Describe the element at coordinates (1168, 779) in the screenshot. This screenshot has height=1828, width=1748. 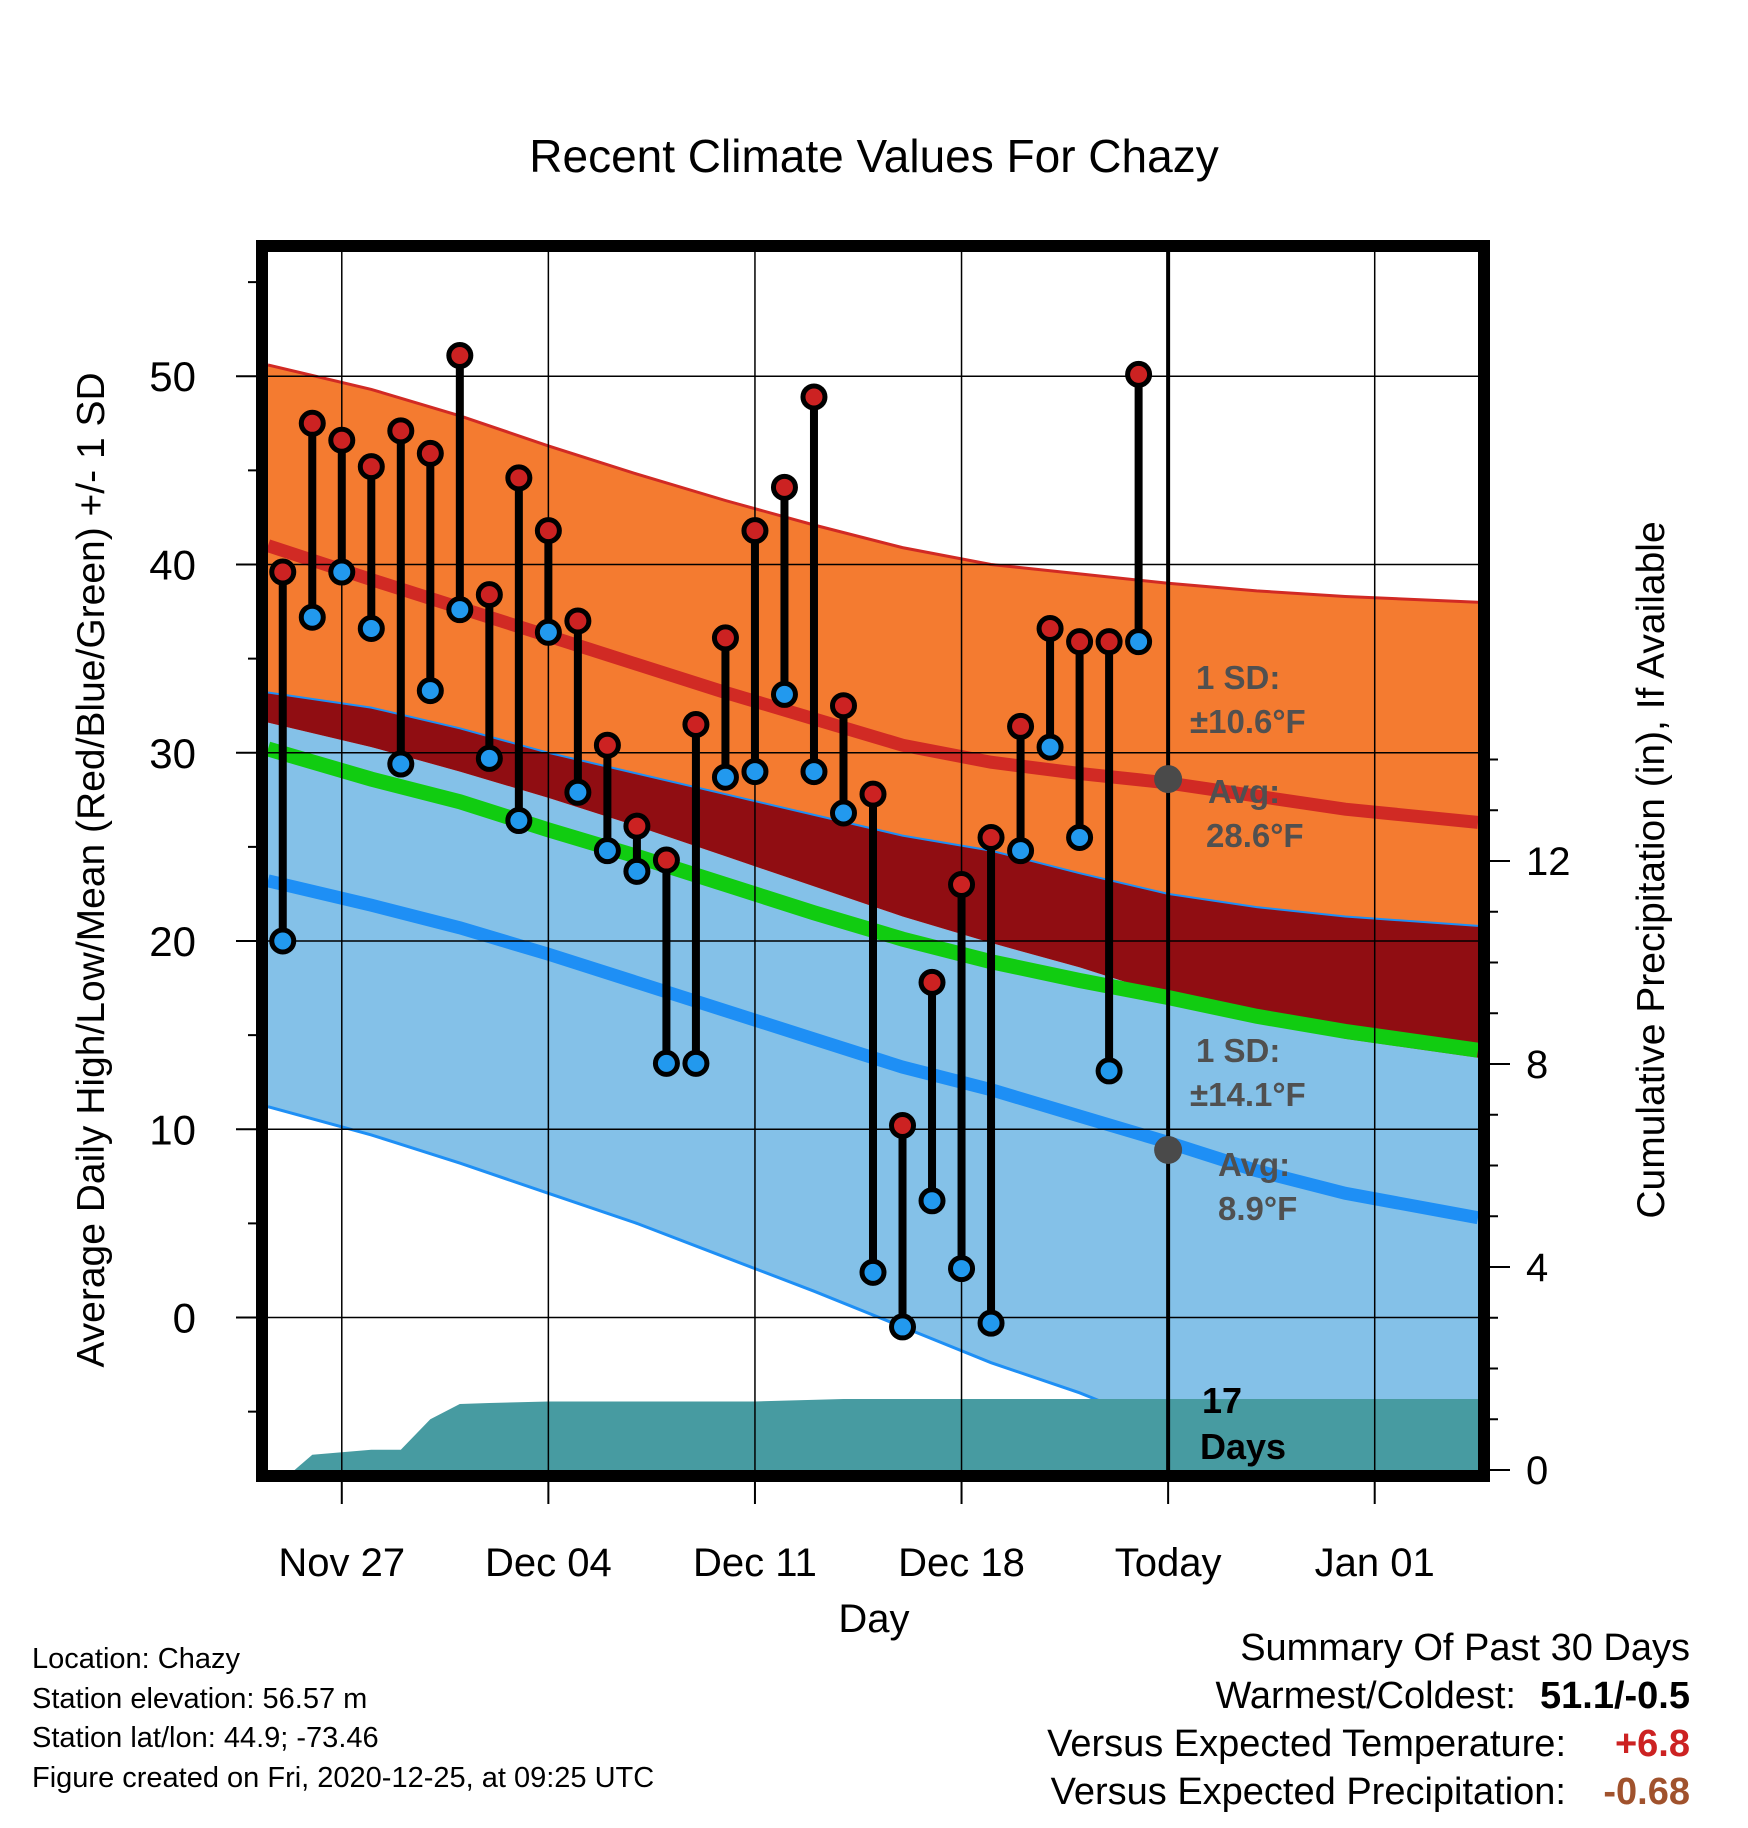
I see `high-avg-marker` at that location.